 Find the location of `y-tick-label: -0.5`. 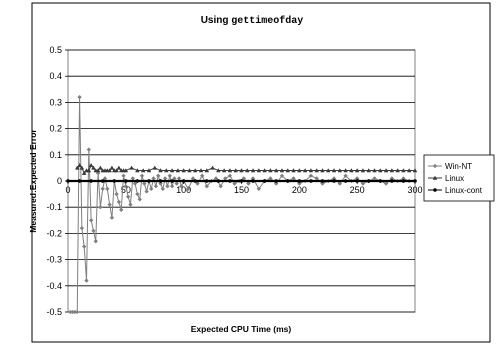

y-tick-label: -0.5 is located at coordinates (54, 312).